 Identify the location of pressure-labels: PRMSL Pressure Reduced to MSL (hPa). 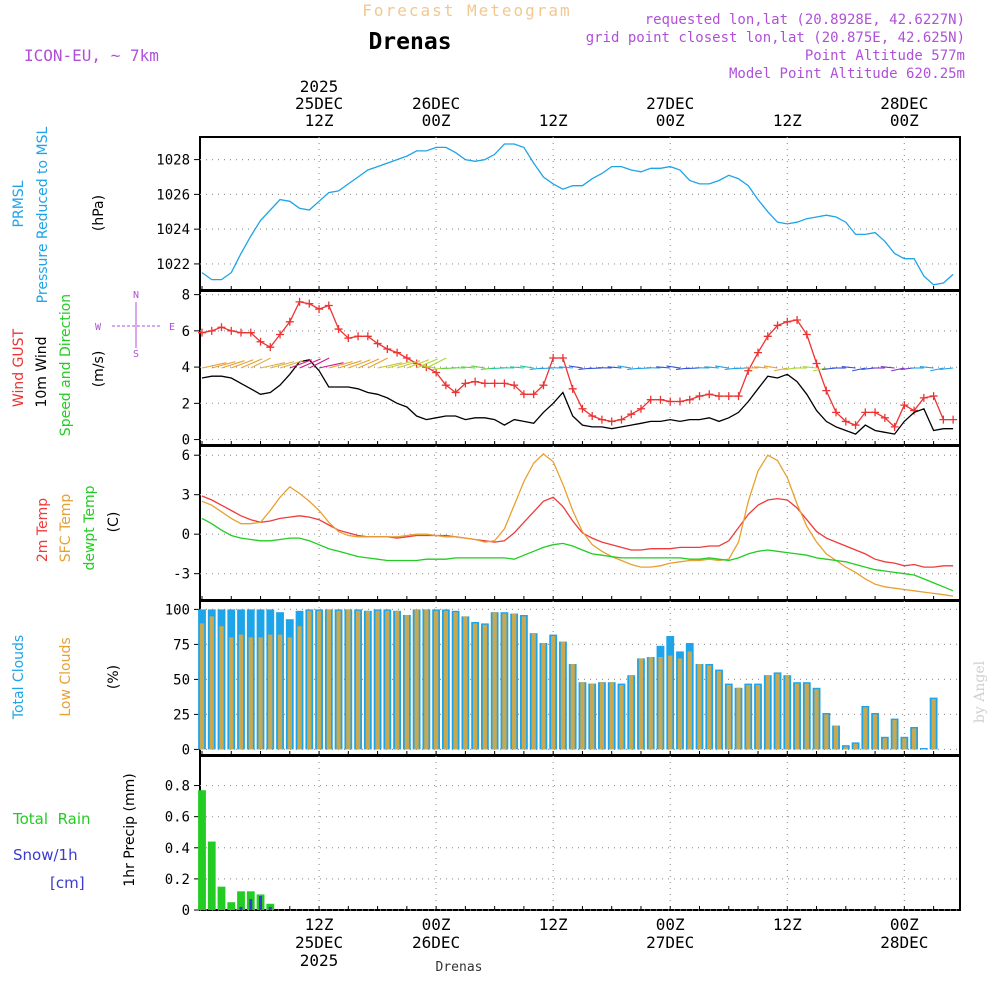
(59, 214).